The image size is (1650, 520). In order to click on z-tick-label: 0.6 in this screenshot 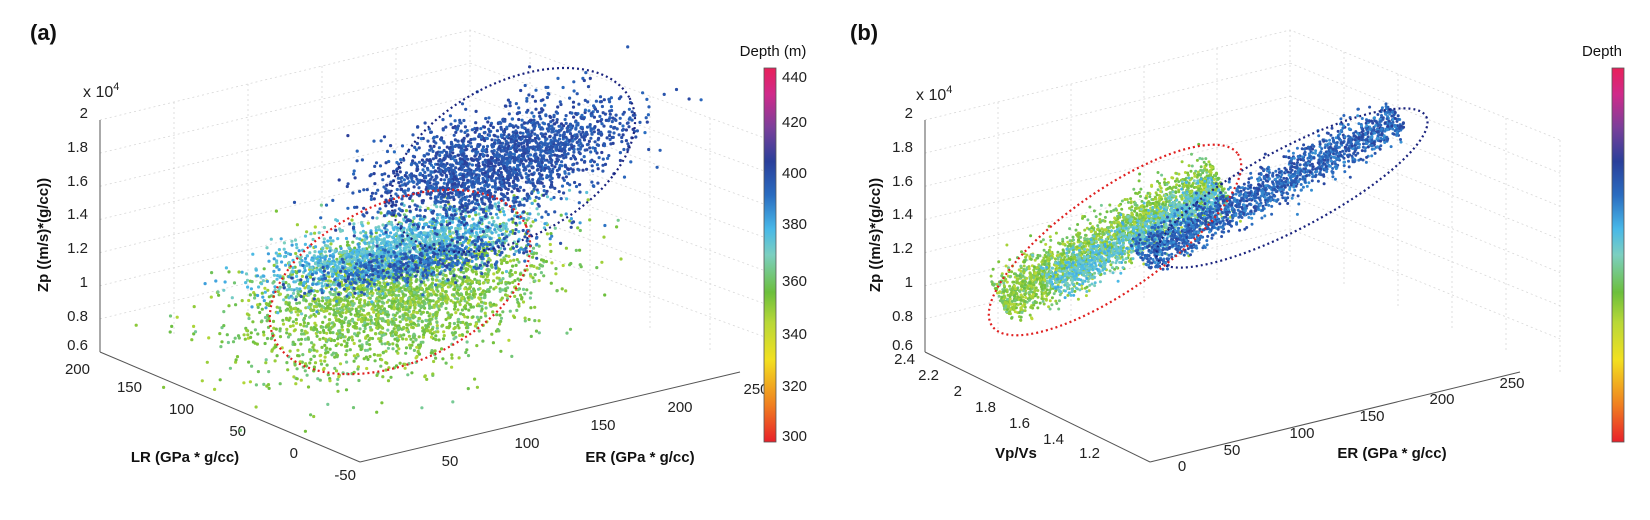, I will do `click(77, 345)`.